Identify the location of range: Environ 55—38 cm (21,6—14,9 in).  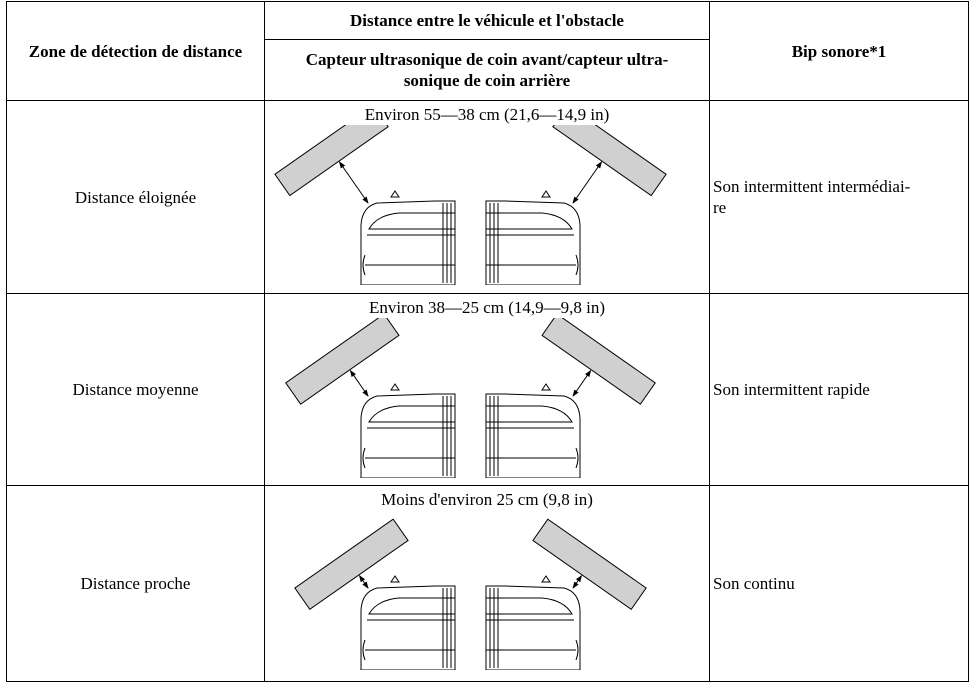
(487, 114).